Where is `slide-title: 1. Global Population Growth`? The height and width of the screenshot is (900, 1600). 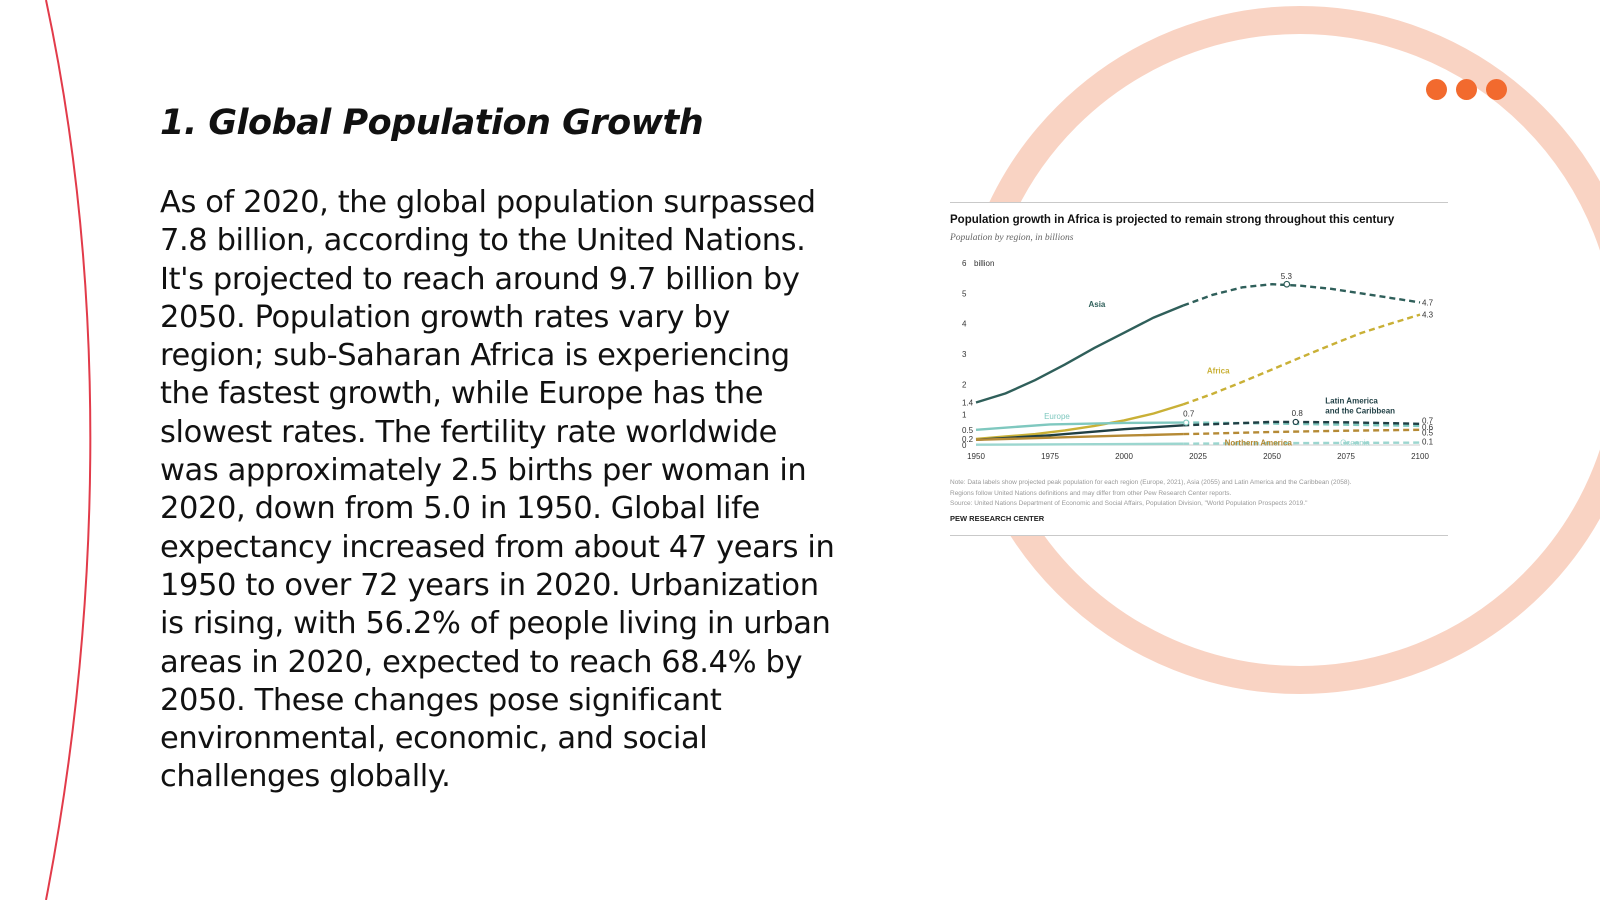 slide-title: 1. Global Population Growth is located at coordinates (432, 123).